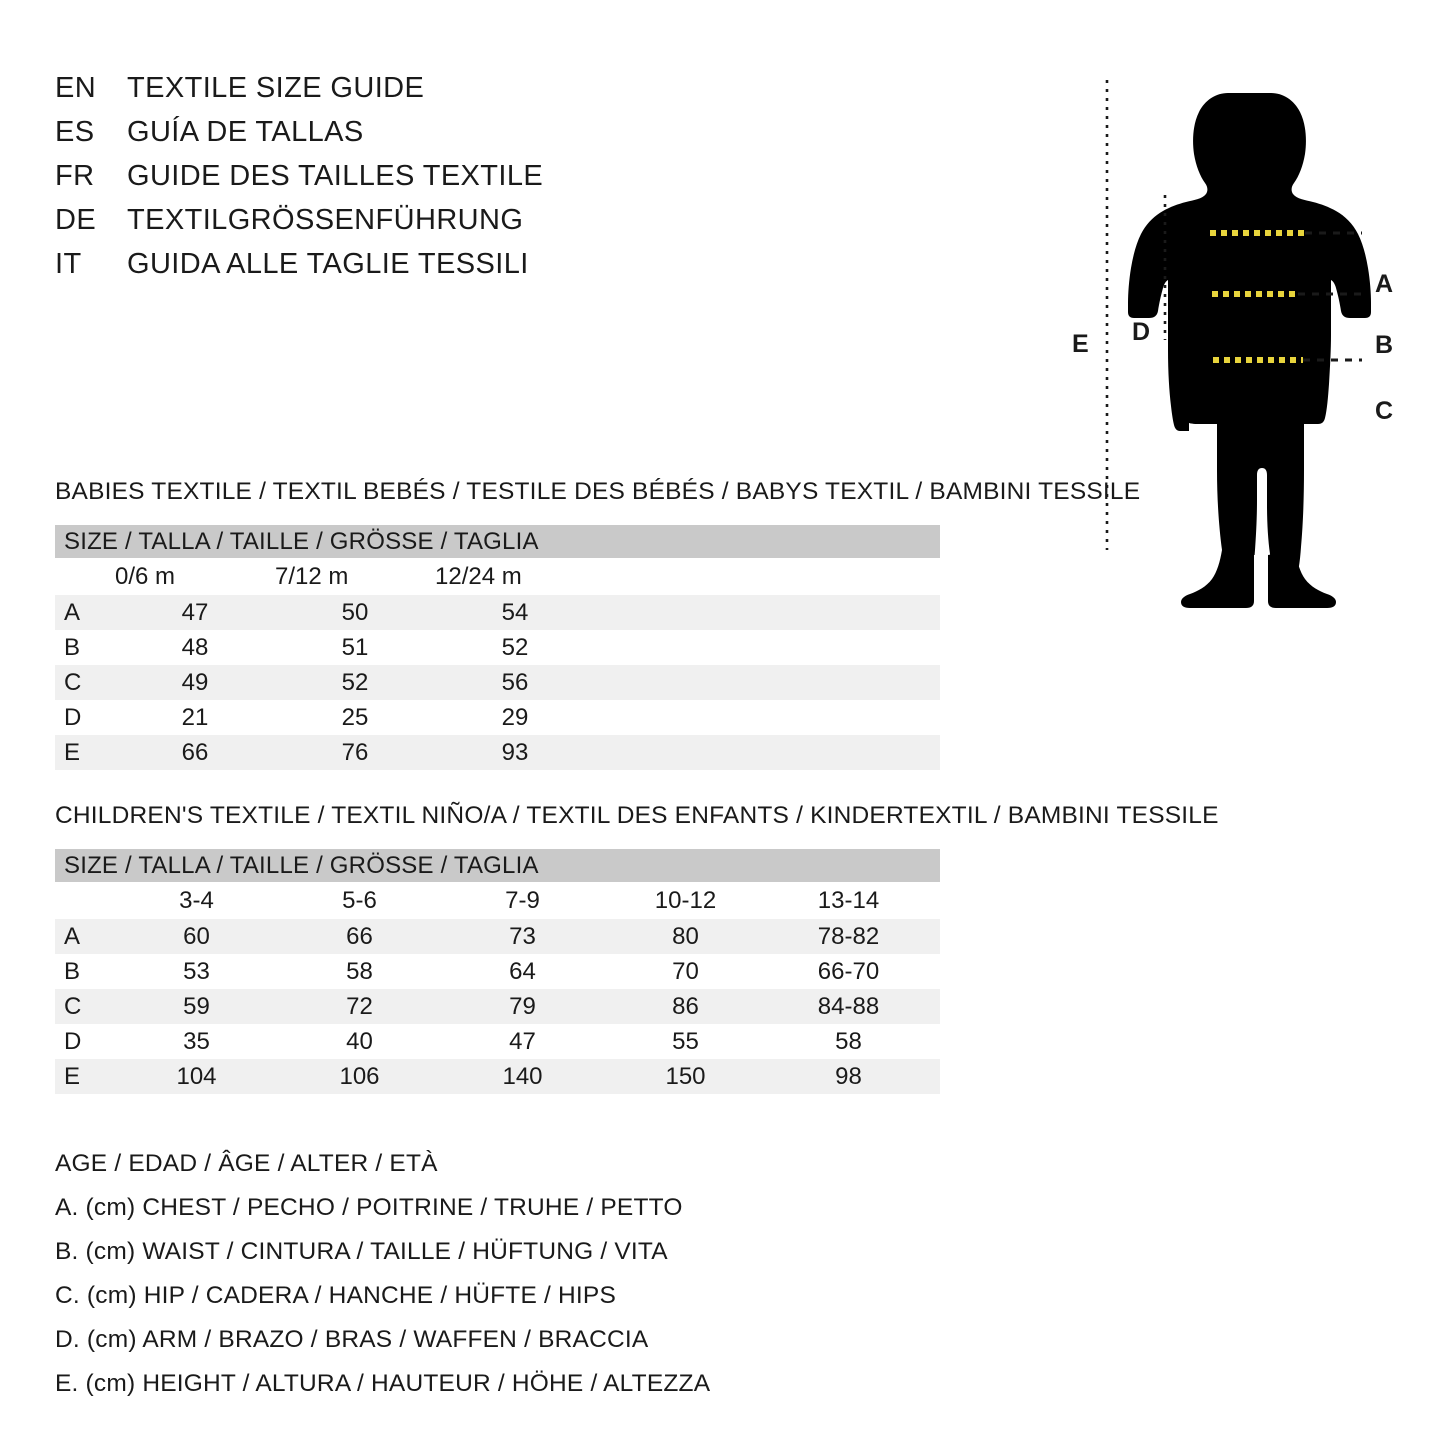  What do you see at coordinates (195, 647) in the screenshot?
I see `table-cell: 48` at bounding box center [195, 647].